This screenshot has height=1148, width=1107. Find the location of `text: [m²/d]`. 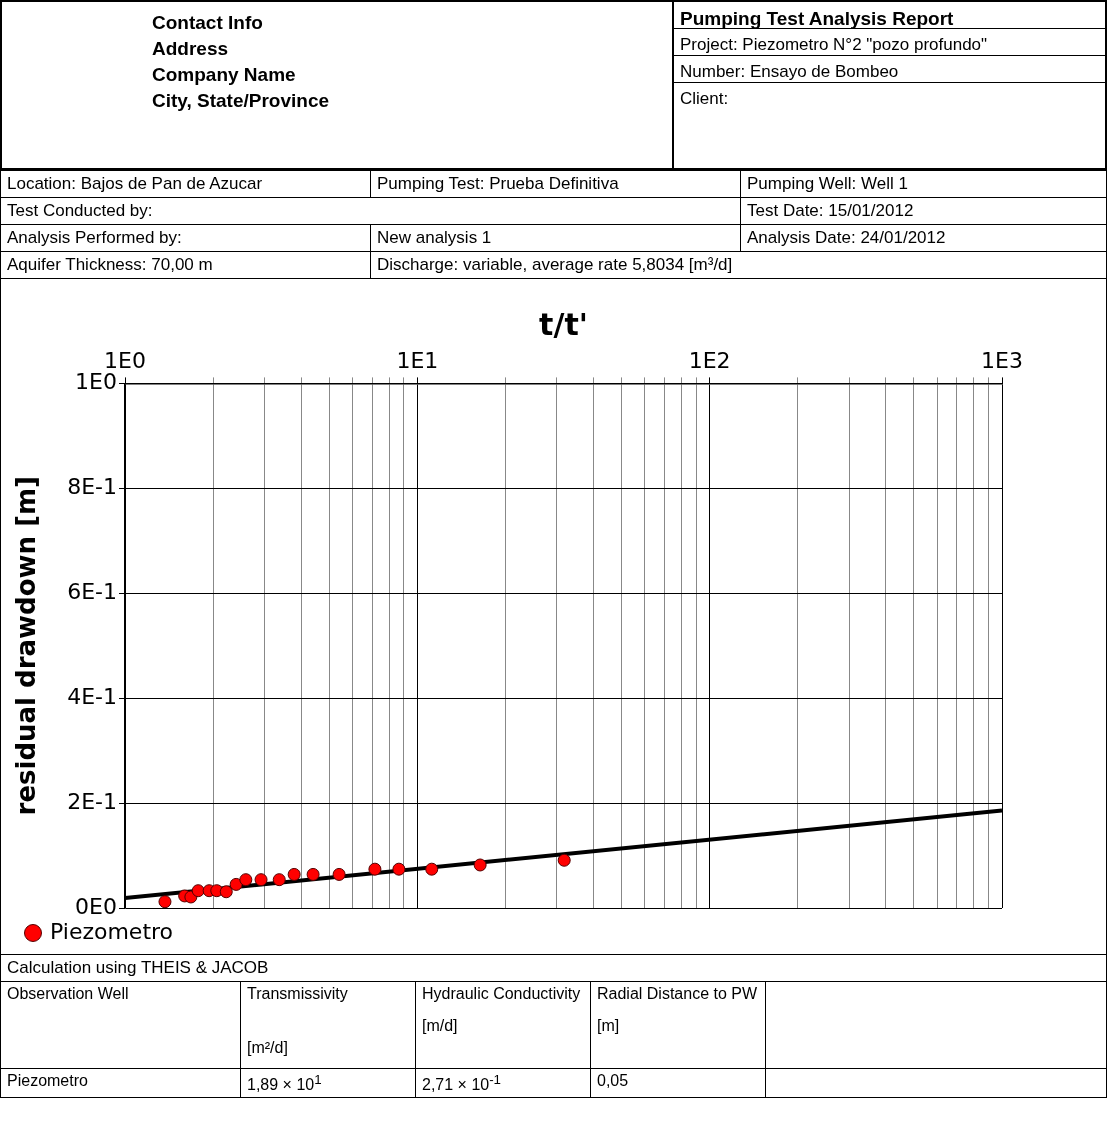

text: [m²/d] is located at coordinates (268, 1048).